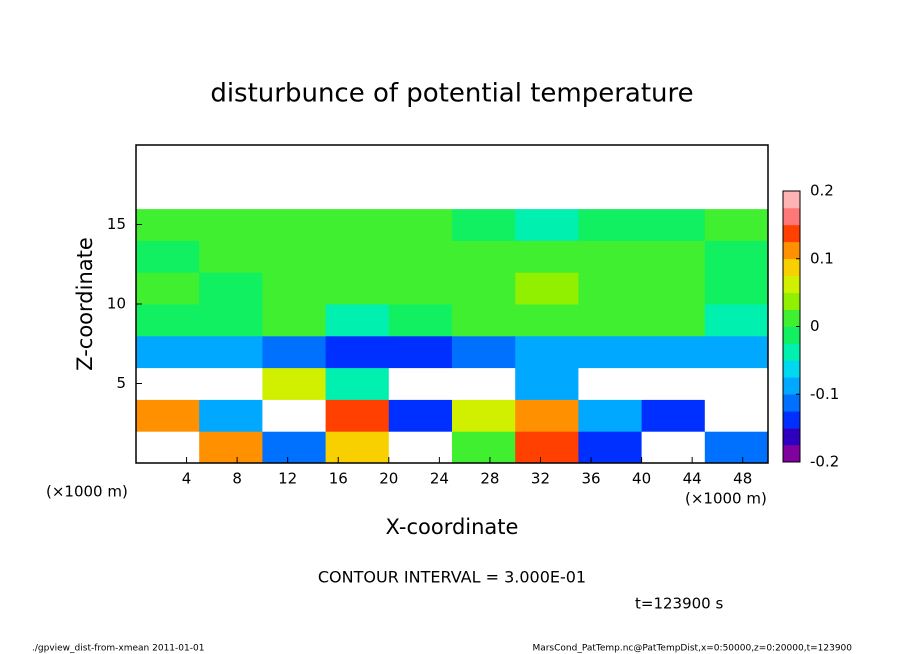 This screenshot has width=904, height=654. What do you see at coordinates (388, 479) in the screenshot?
I see `x-tick-label: 20` at bounding box center [388, 479].